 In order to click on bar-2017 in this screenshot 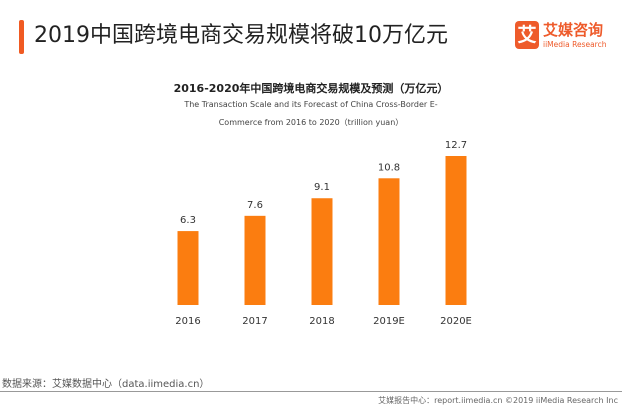, I will do `click(255, 260)`.